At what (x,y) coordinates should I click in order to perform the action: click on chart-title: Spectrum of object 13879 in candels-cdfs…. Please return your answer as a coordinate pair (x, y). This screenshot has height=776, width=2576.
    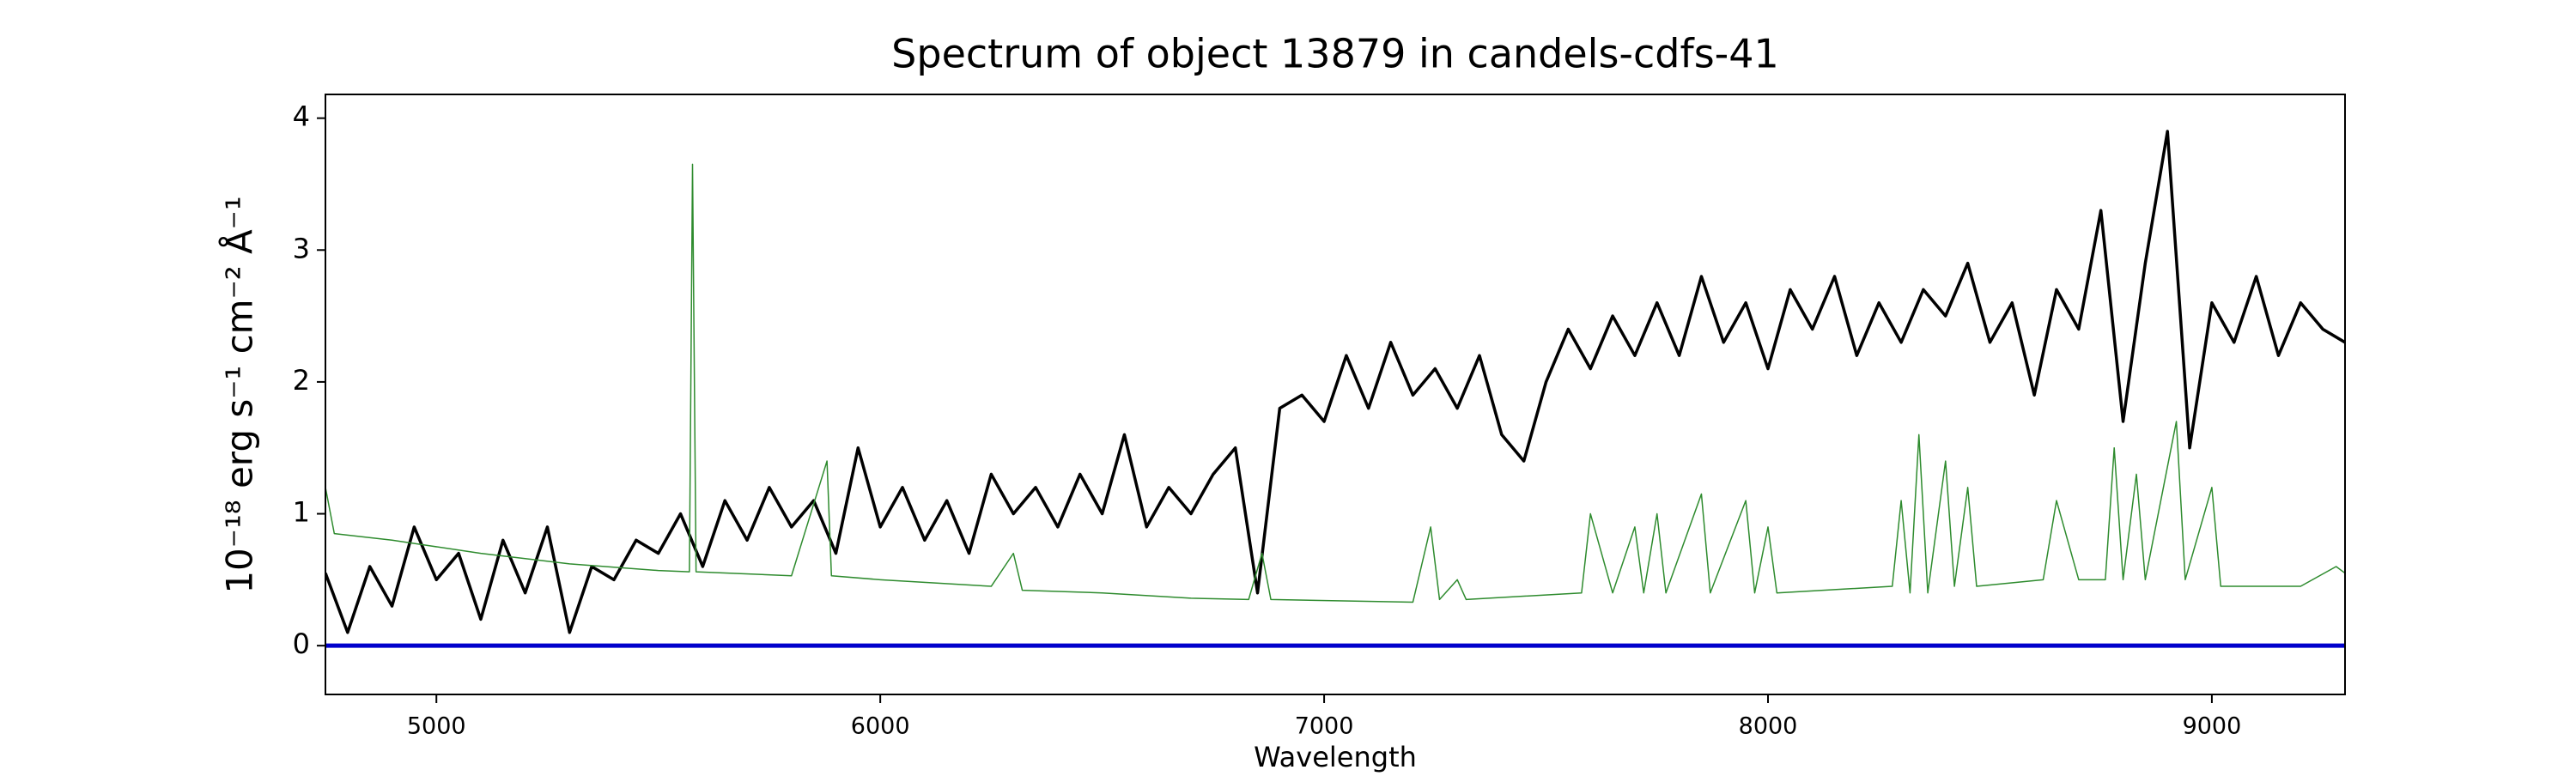
    Looking at the image, I should click on (1335, 54).